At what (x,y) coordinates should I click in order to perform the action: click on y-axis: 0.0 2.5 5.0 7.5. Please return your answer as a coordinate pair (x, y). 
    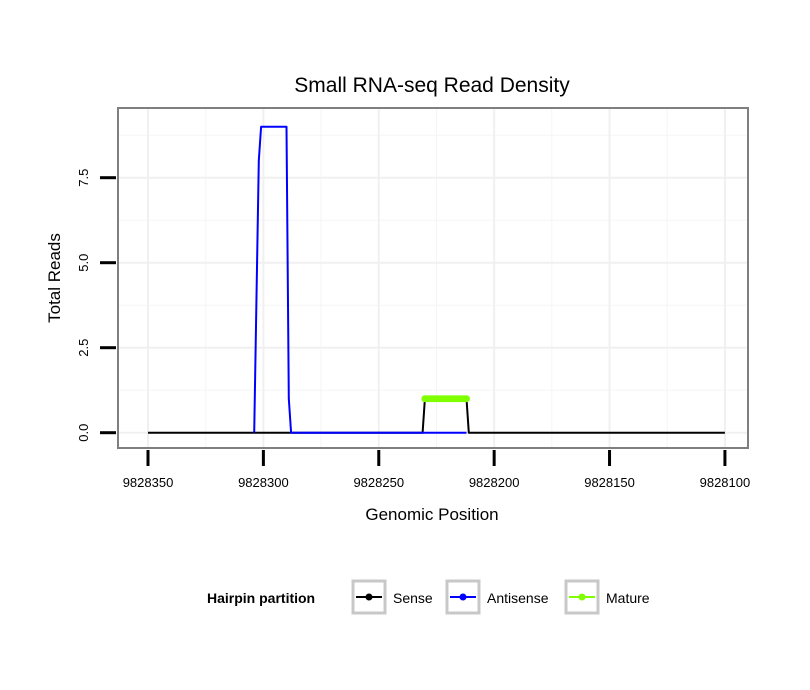
    Looking at the image, I should click on (96, 305).